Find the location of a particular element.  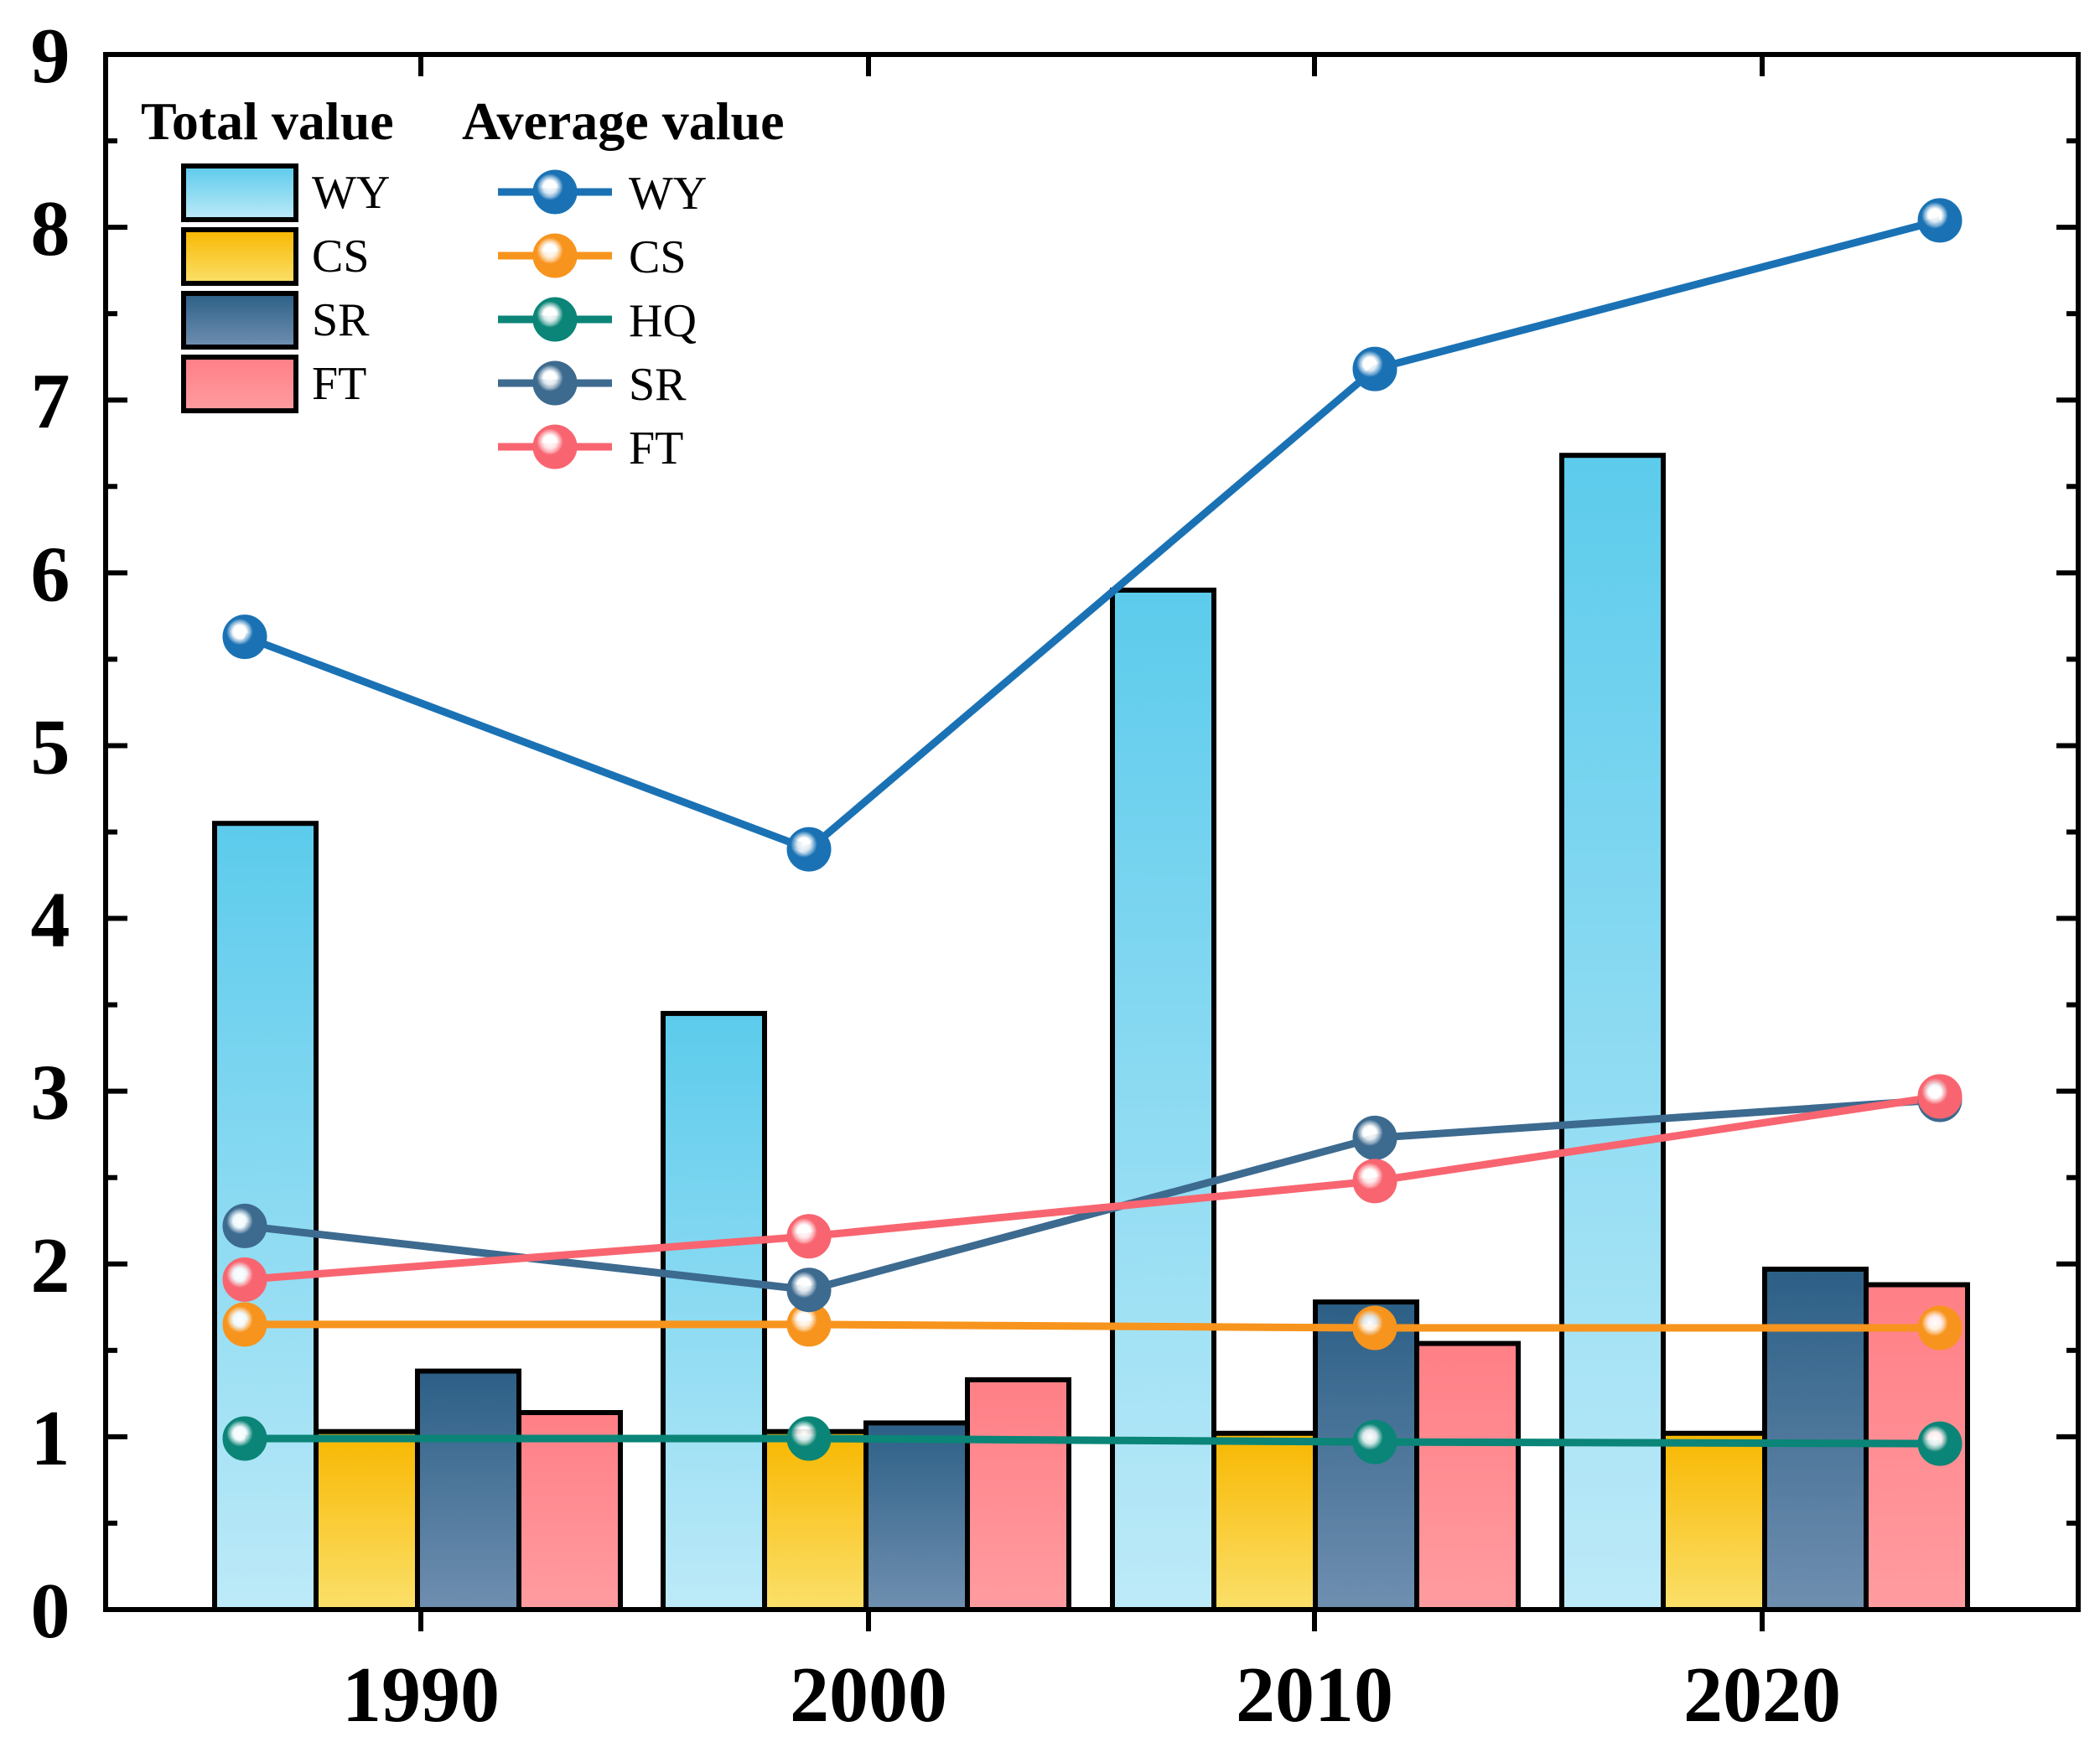

legend-bar-label-sr: SR is located at coordinates (341, 320).